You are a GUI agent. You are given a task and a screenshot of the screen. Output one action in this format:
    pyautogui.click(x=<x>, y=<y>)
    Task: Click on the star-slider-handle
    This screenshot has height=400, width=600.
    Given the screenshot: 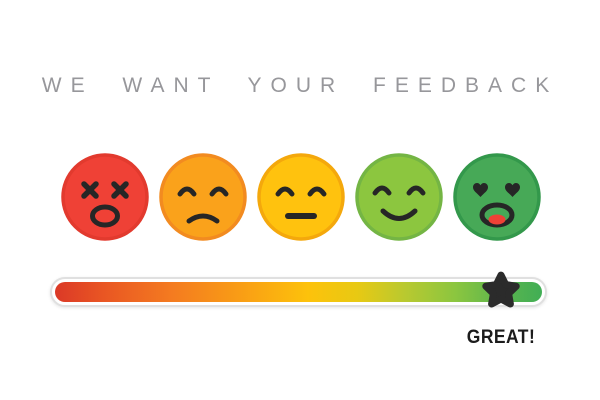 What is the action you would take?
    pyautogui.click(x=501, y=290)
    